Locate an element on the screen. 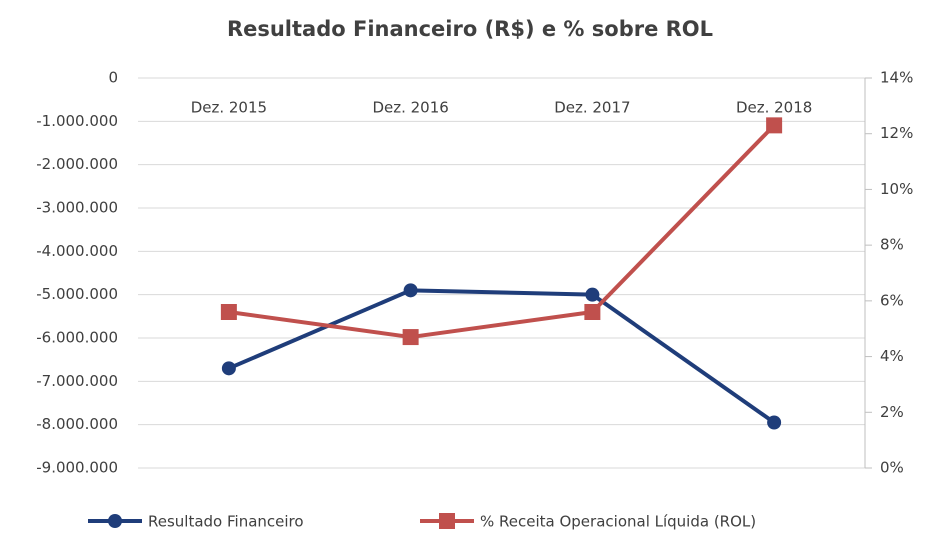 This screenshot has width=941, height=533. y-tick-label: -2.000.000 is located at coordinates (77, 164).